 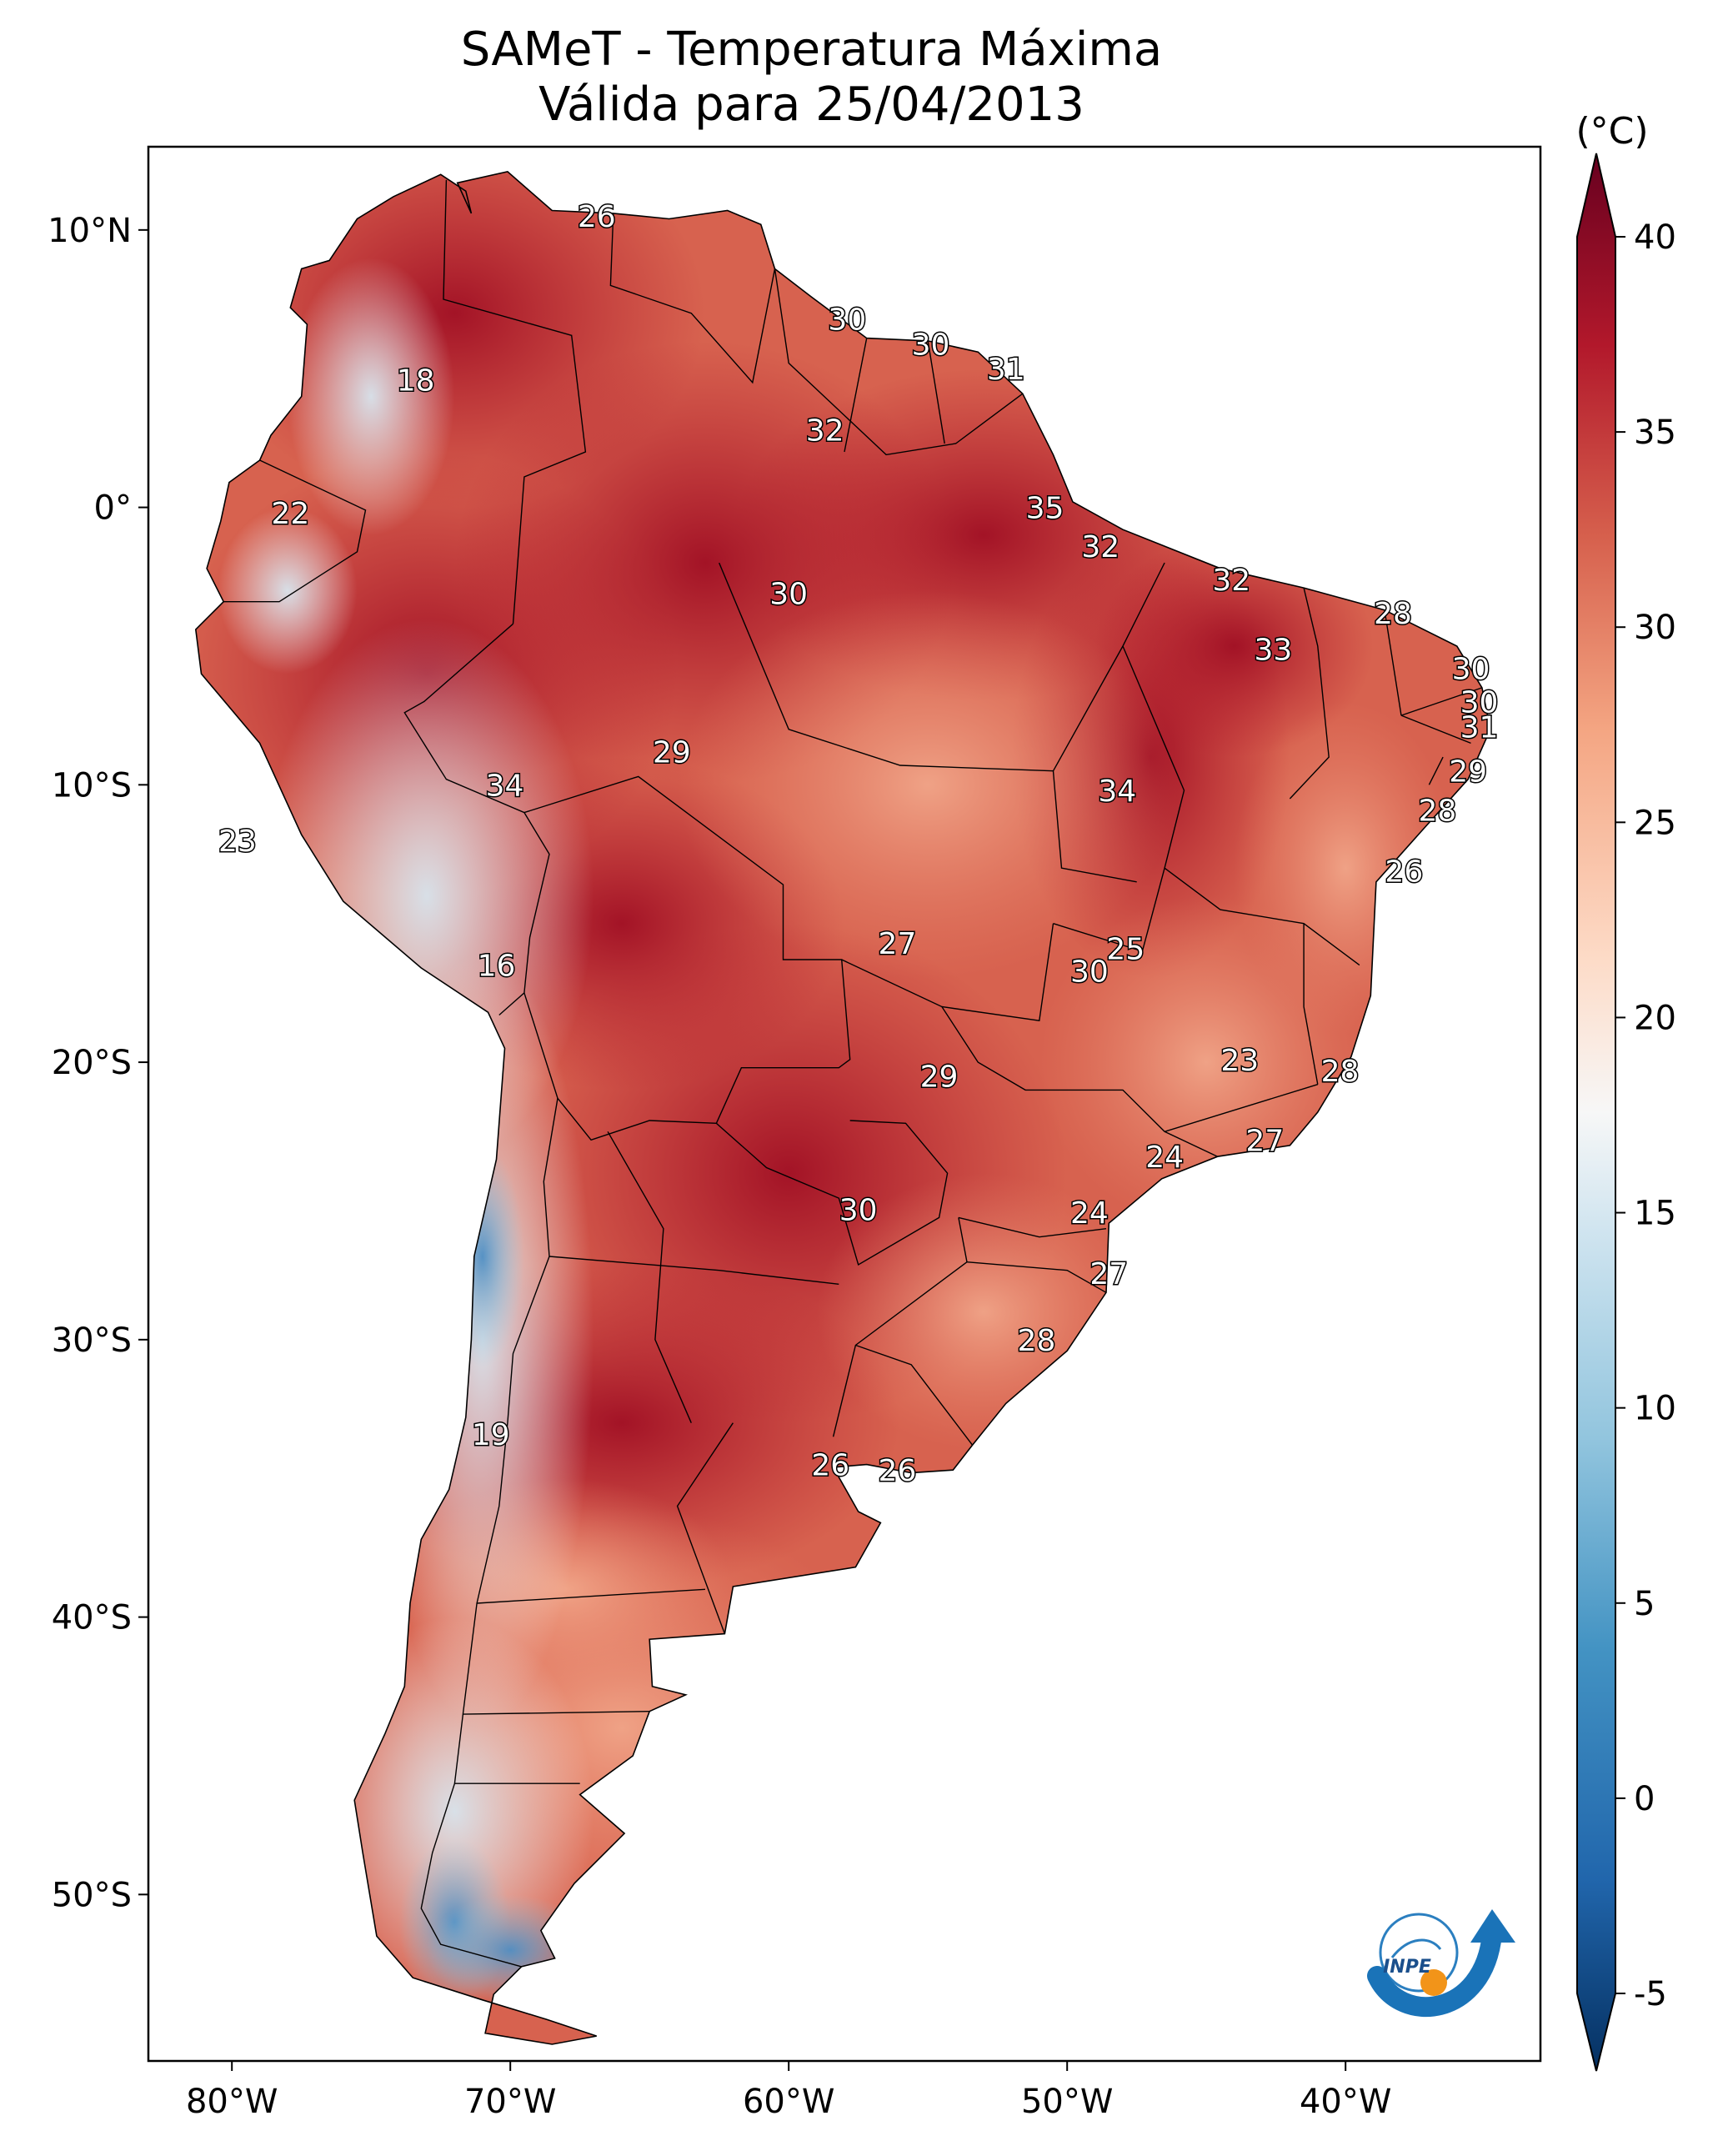 I want to click on longitude-tick-label: 40°W, so click(x=1345, y=2102).